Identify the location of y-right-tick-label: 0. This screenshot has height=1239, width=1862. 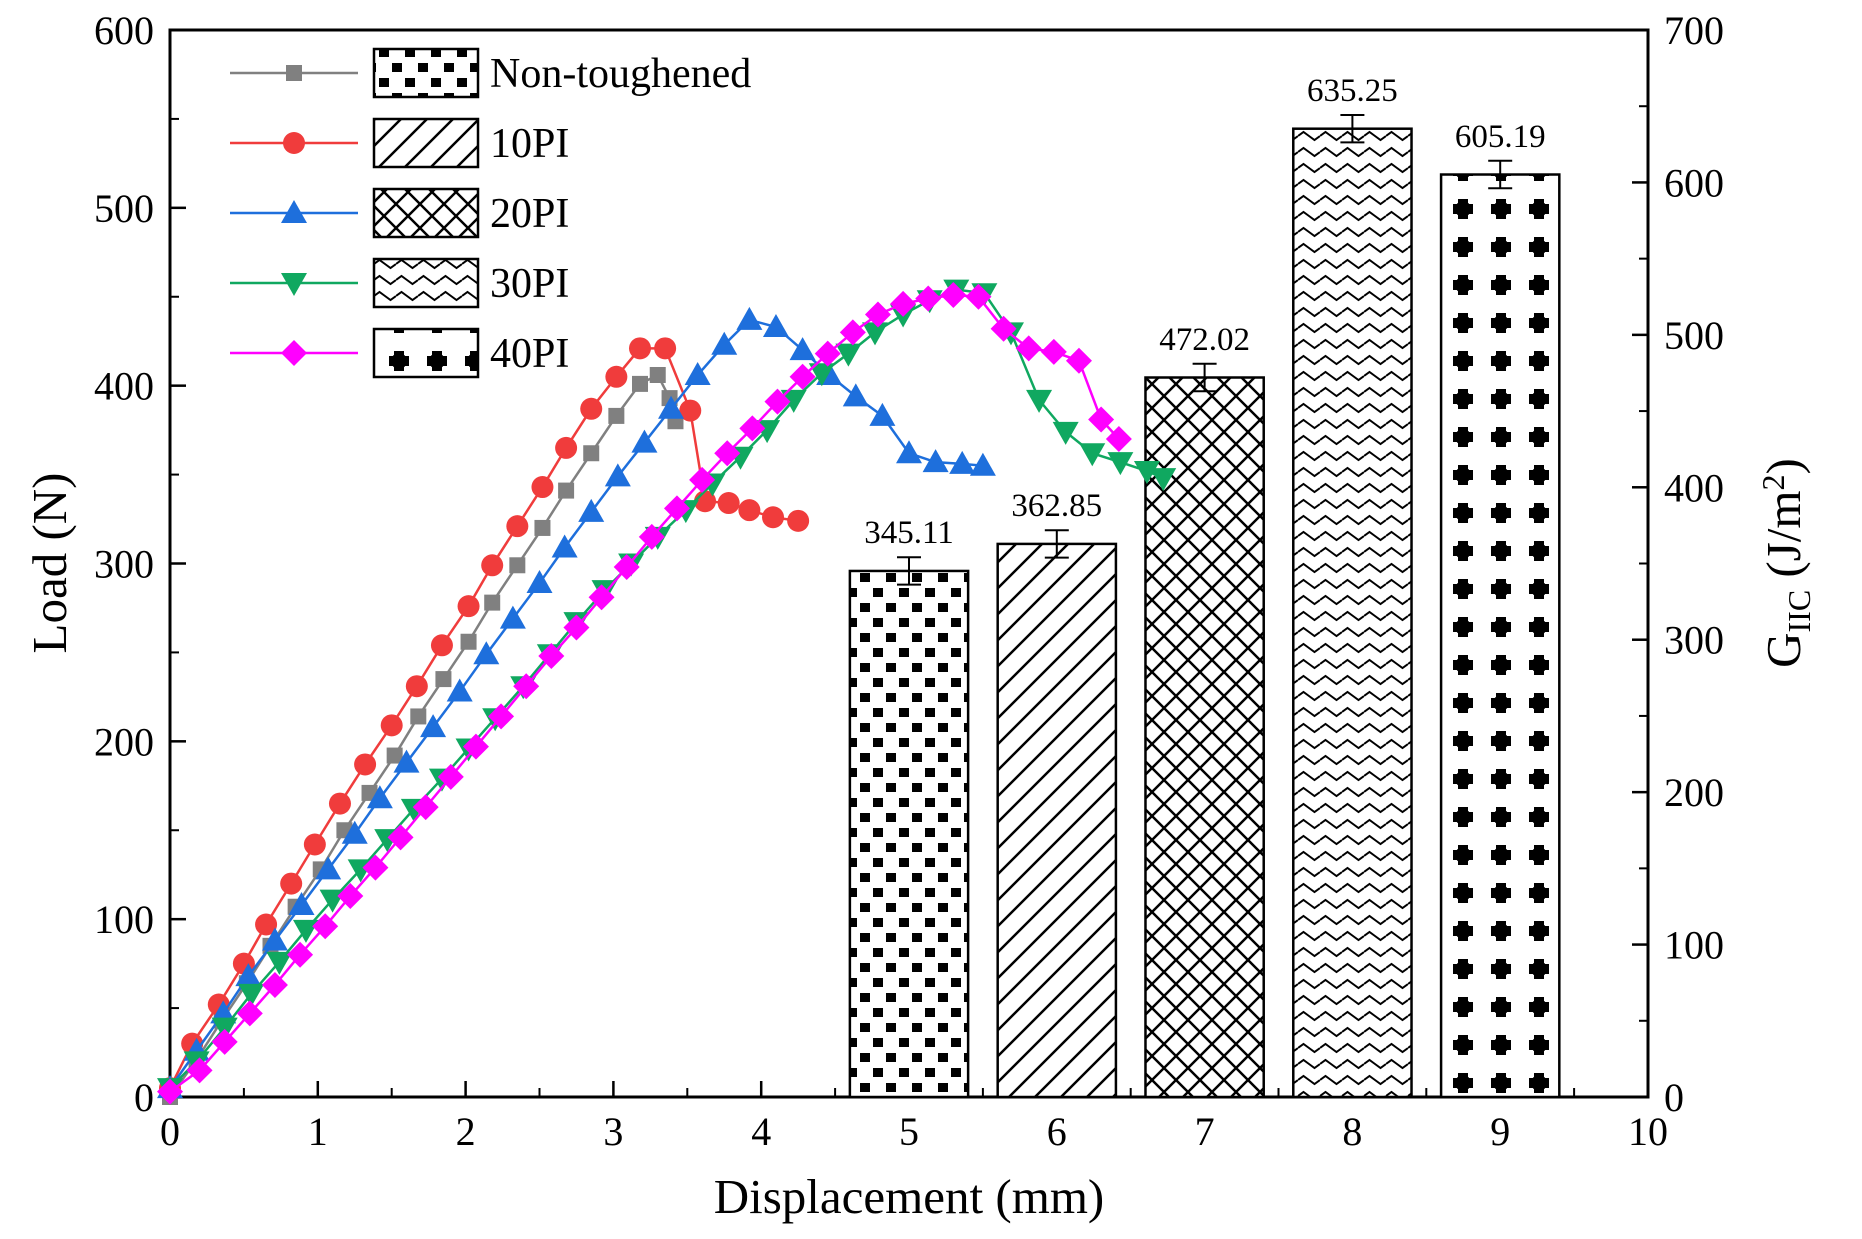
(1674, 1097).